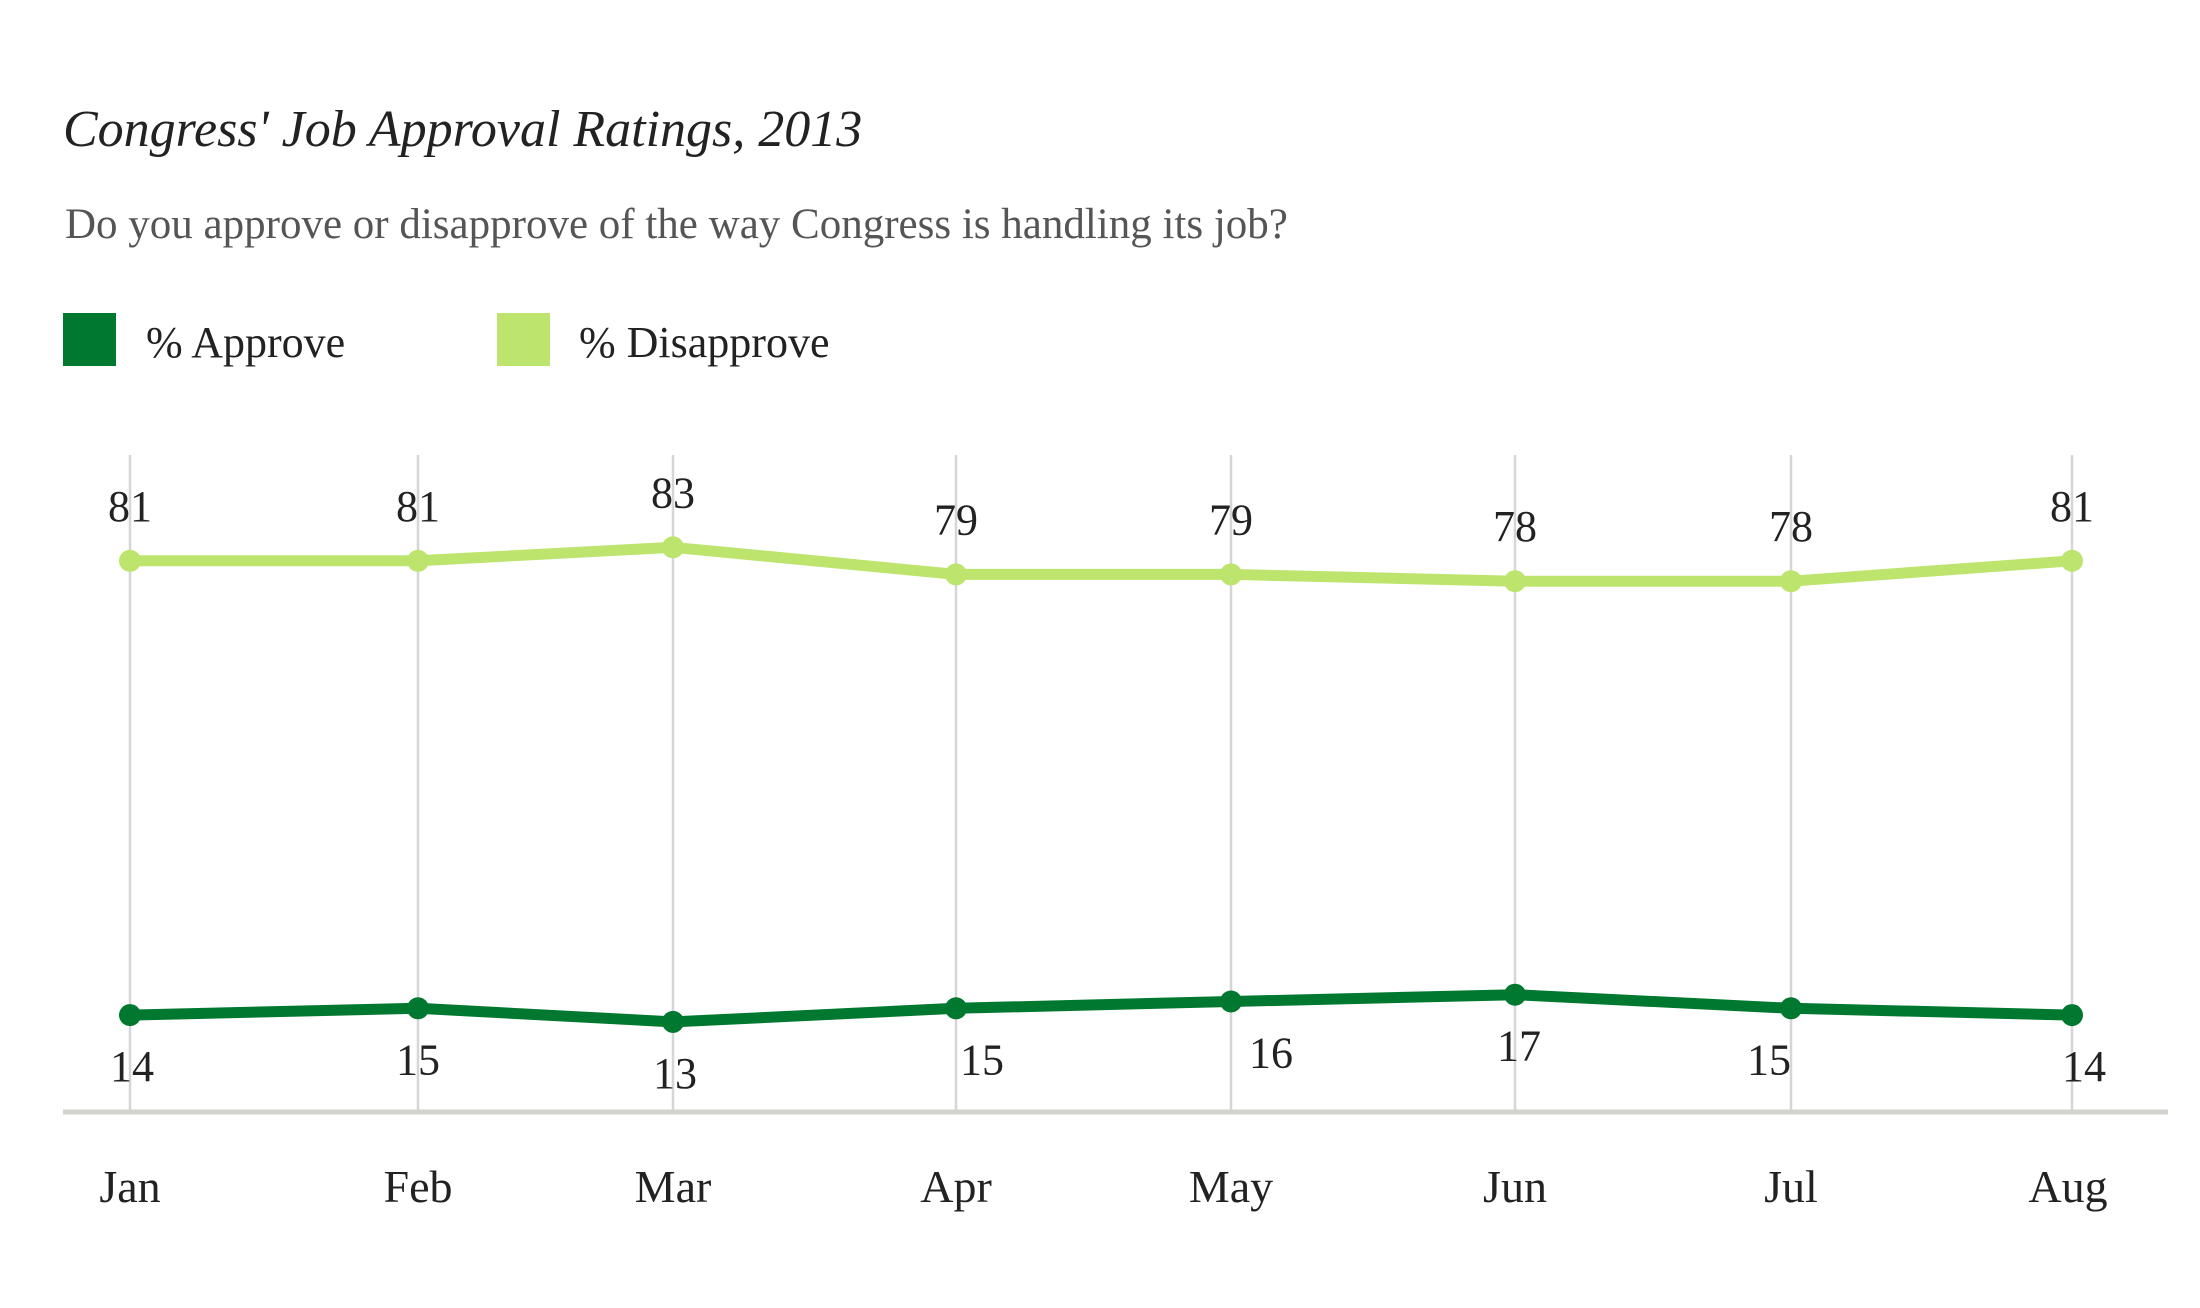 This screenshot has height=1308, width=2200. Describe the element at coordinates (2072, 560) in the screenshot. I see `data-point-disapprove-aug` at that location.